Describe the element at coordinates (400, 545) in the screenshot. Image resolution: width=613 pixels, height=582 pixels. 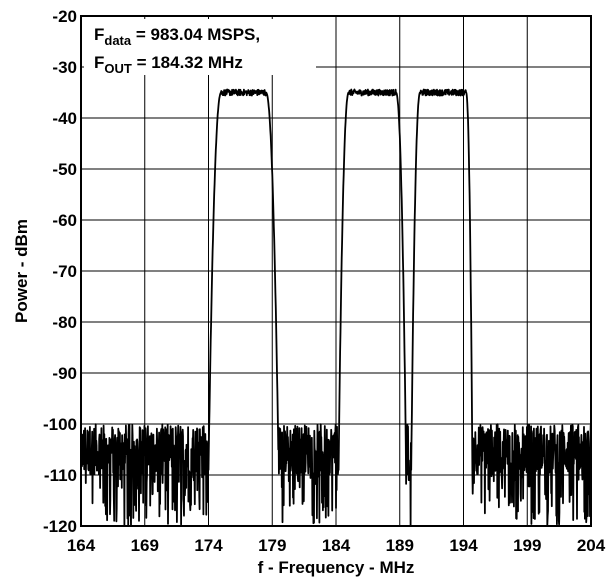
I see `x-tick-label: 189` at that location.